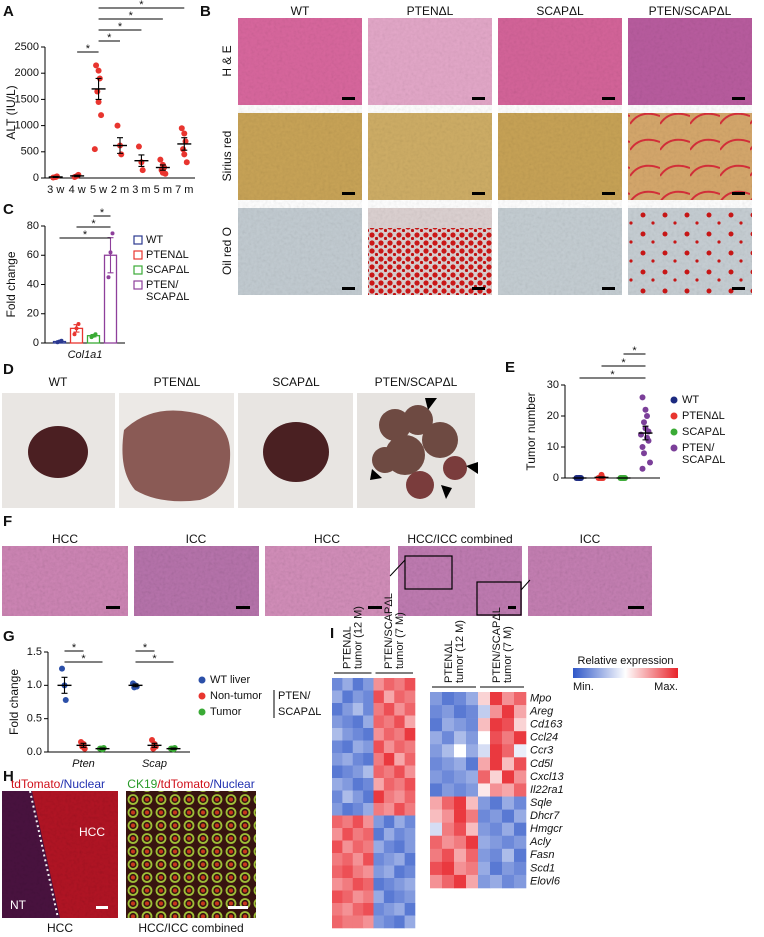 The width and height of the screenshot is (764, 937). Describe the element at coordinates (553, 447) in the screenshot. I see `y-tick-label: 10` at that location.